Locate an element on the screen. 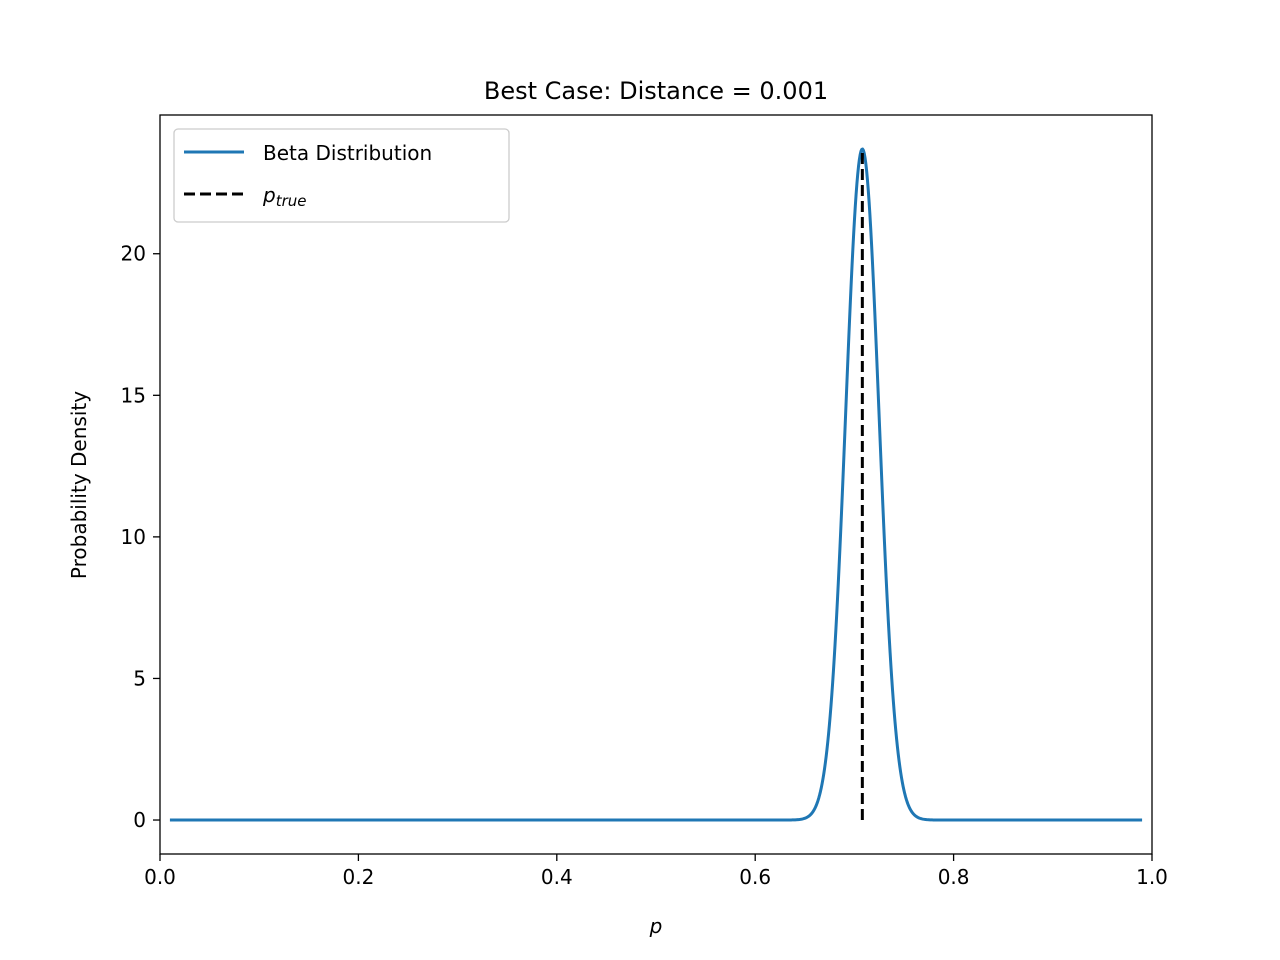 The height and width of the screenshot is (960, 1280). legend-entry-beta: Beta Distribution is located at coordinates (347, 153).